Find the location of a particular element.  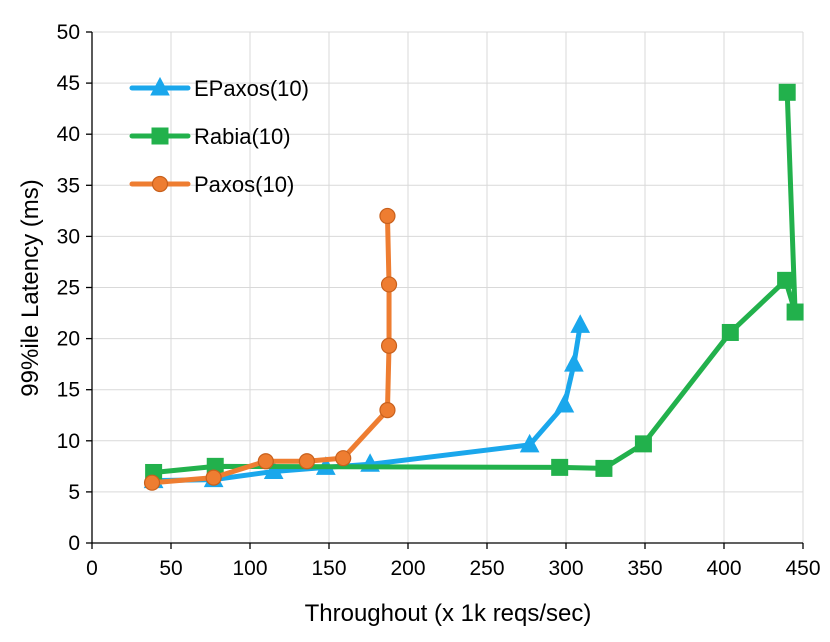

x-tick-label: 150 is located at coordinates (328, 568).